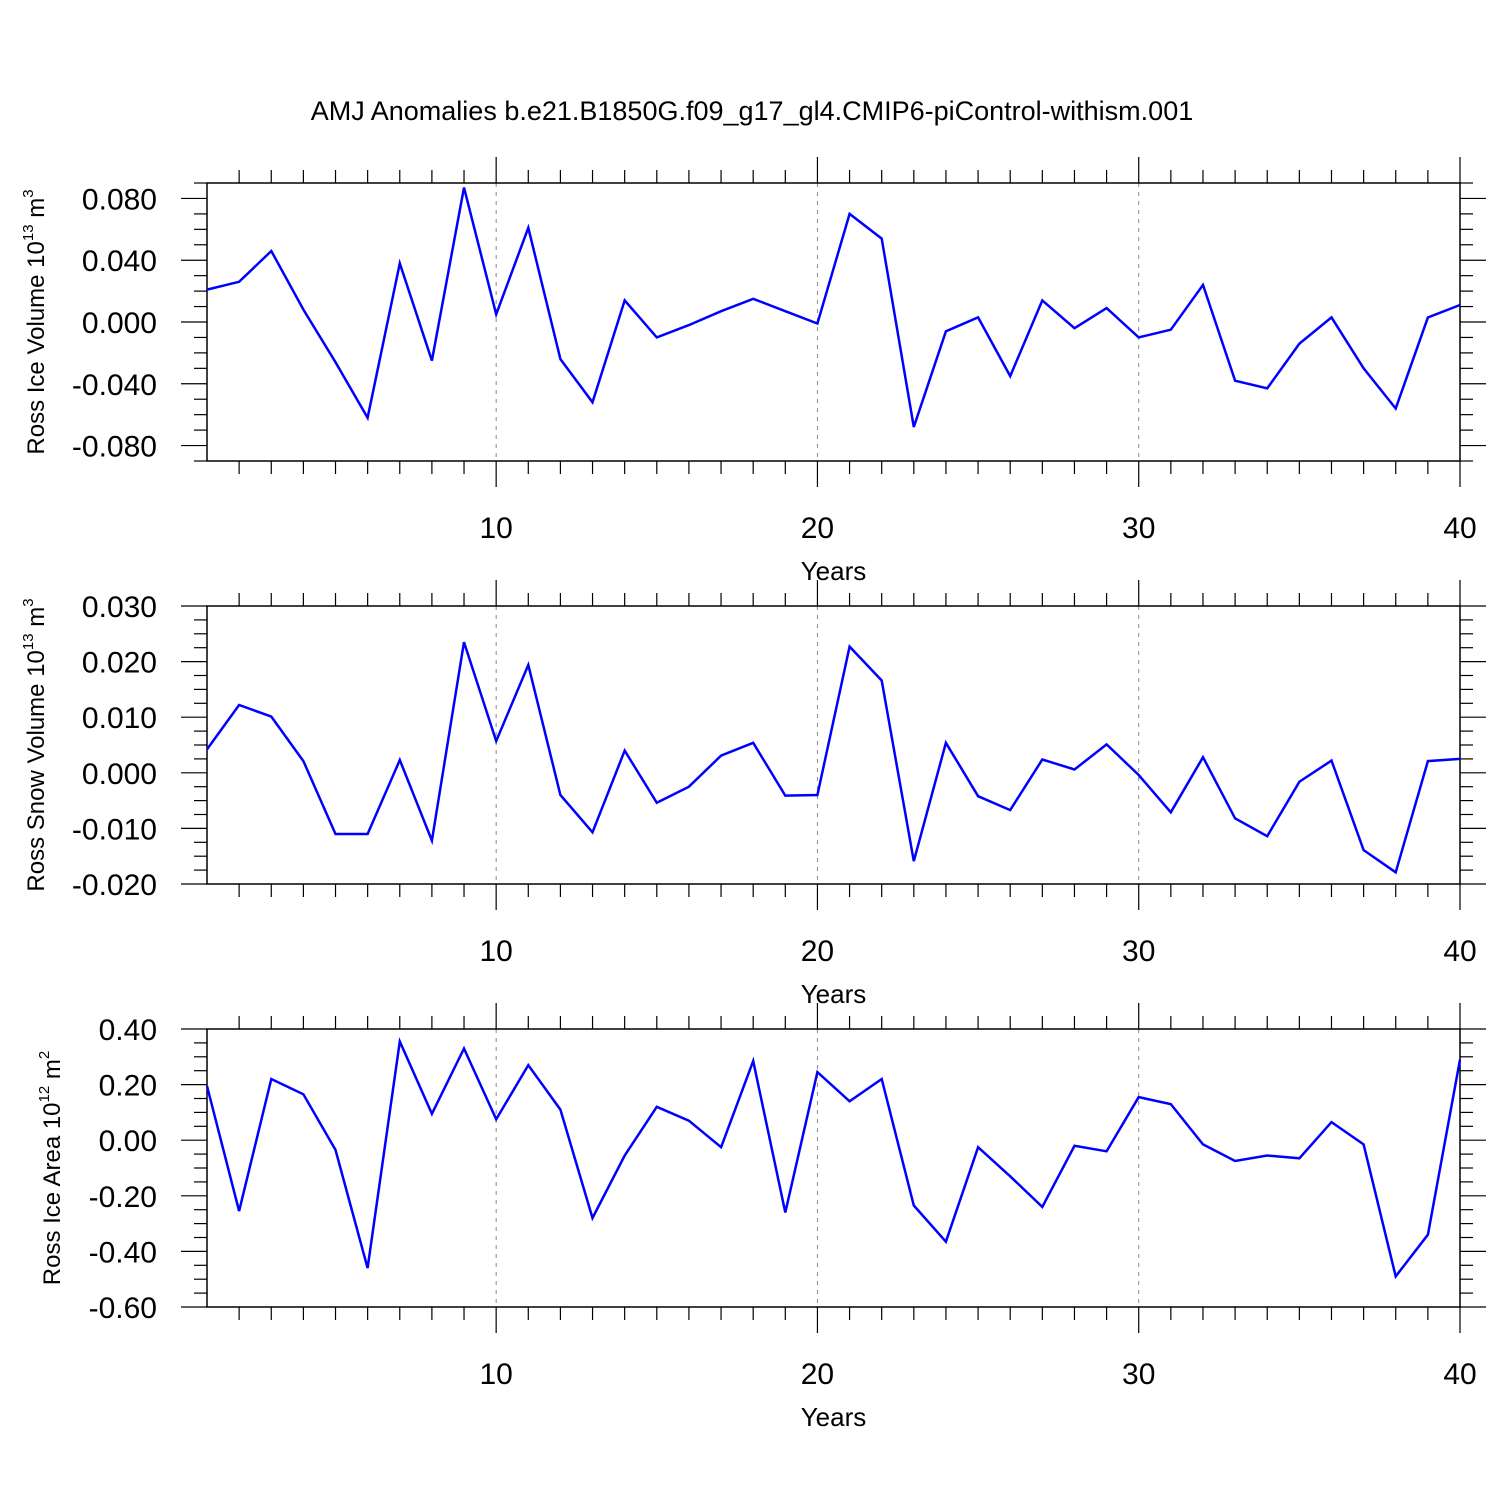 This screenshot has width=1500, height=1500. What do you see at coordinates (119, 199) in the screenshot?
I see `y-tick-label: 0.080` at bounding box center [119, 199].